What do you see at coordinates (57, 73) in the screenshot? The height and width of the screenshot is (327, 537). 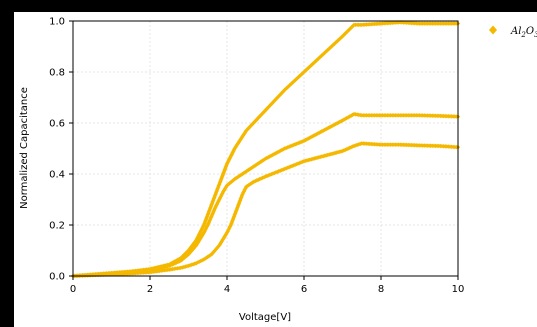 I see `y-tick-label: 0.8` at bounding box center [57, 73].